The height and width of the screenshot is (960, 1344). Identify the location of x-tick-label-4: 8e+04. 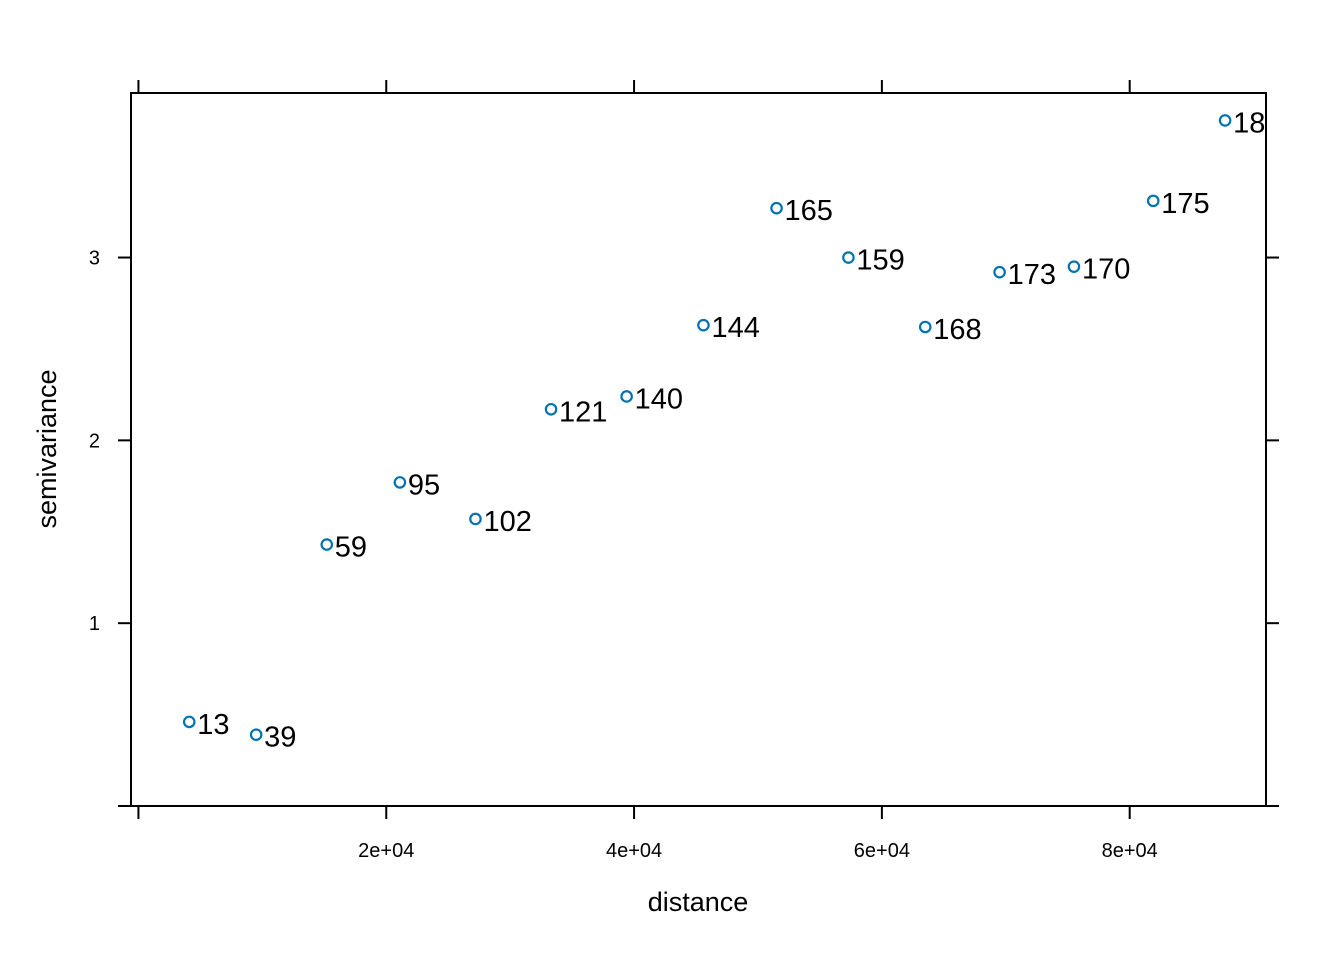
(1130, 851).